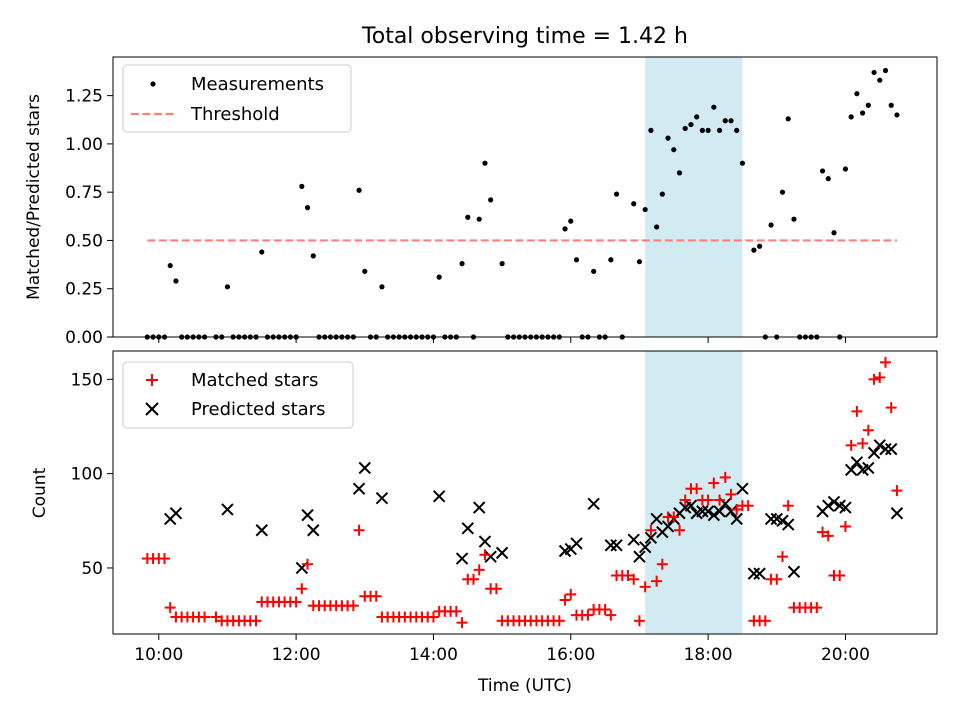 This screenshot has width=960, height=720. I want to click on top-highlight-layer, so click(694, 197).